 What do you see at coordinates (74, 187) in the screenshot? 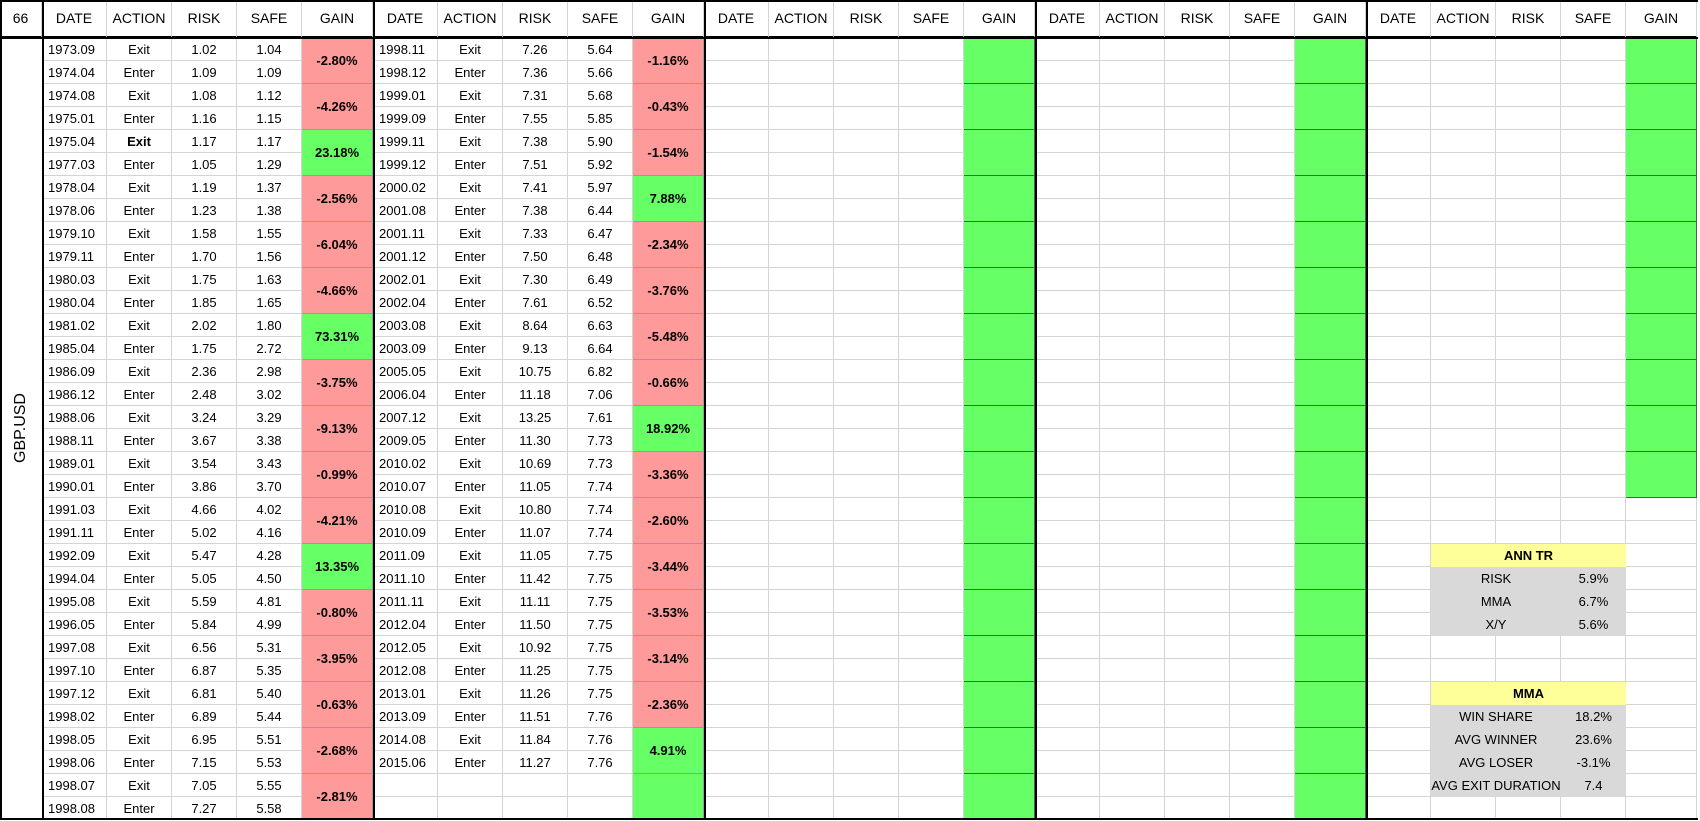
I see `cell-date: 1978.04` at bounding box center [74, 187].